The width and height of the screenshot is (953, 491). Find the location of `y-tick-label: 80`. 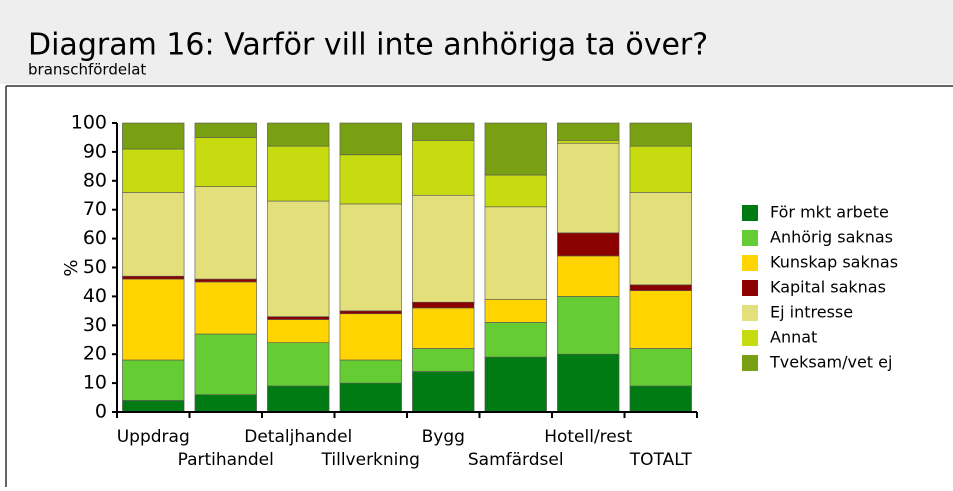

y-tick-label: 80 is located at coordinates (95, 180).